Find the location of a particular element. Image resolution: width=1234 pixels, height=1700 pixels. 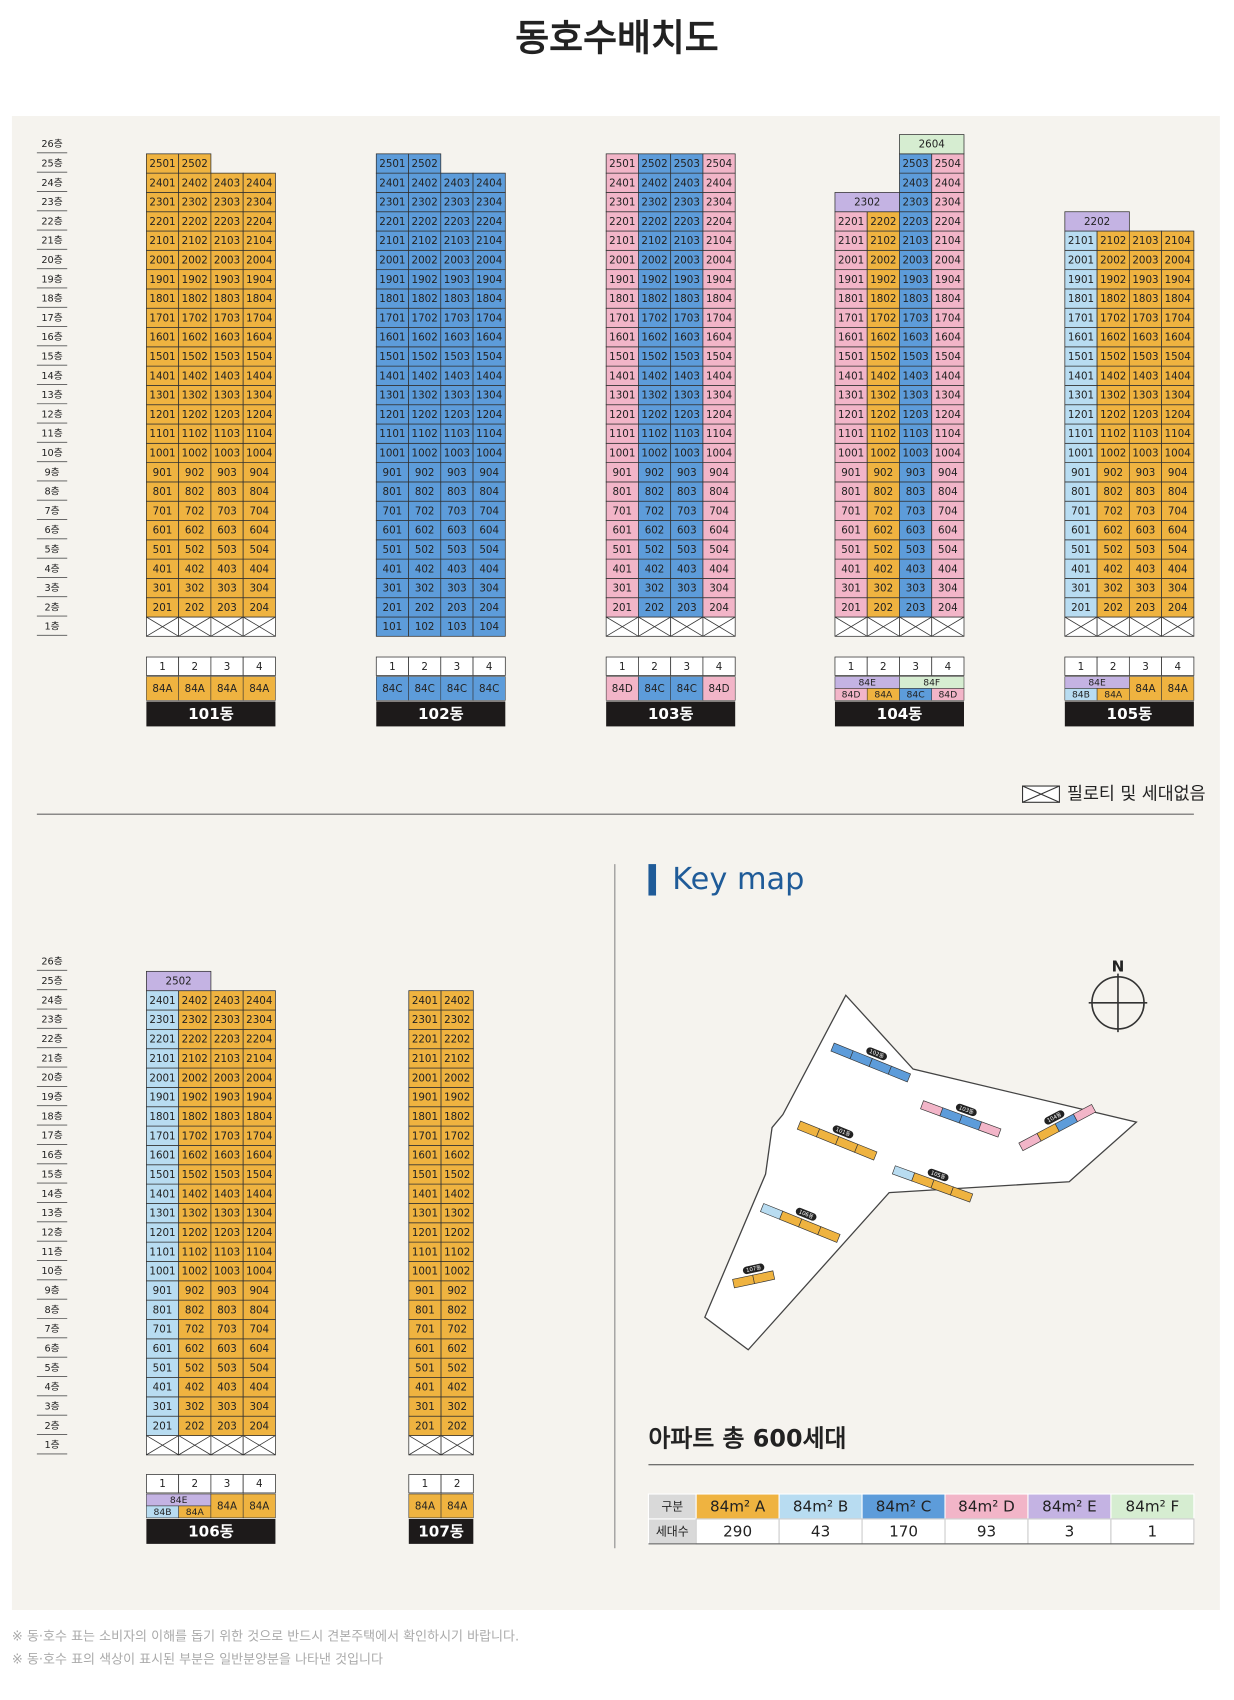

unit-number: 2304 is located at coordinates (489, 203).